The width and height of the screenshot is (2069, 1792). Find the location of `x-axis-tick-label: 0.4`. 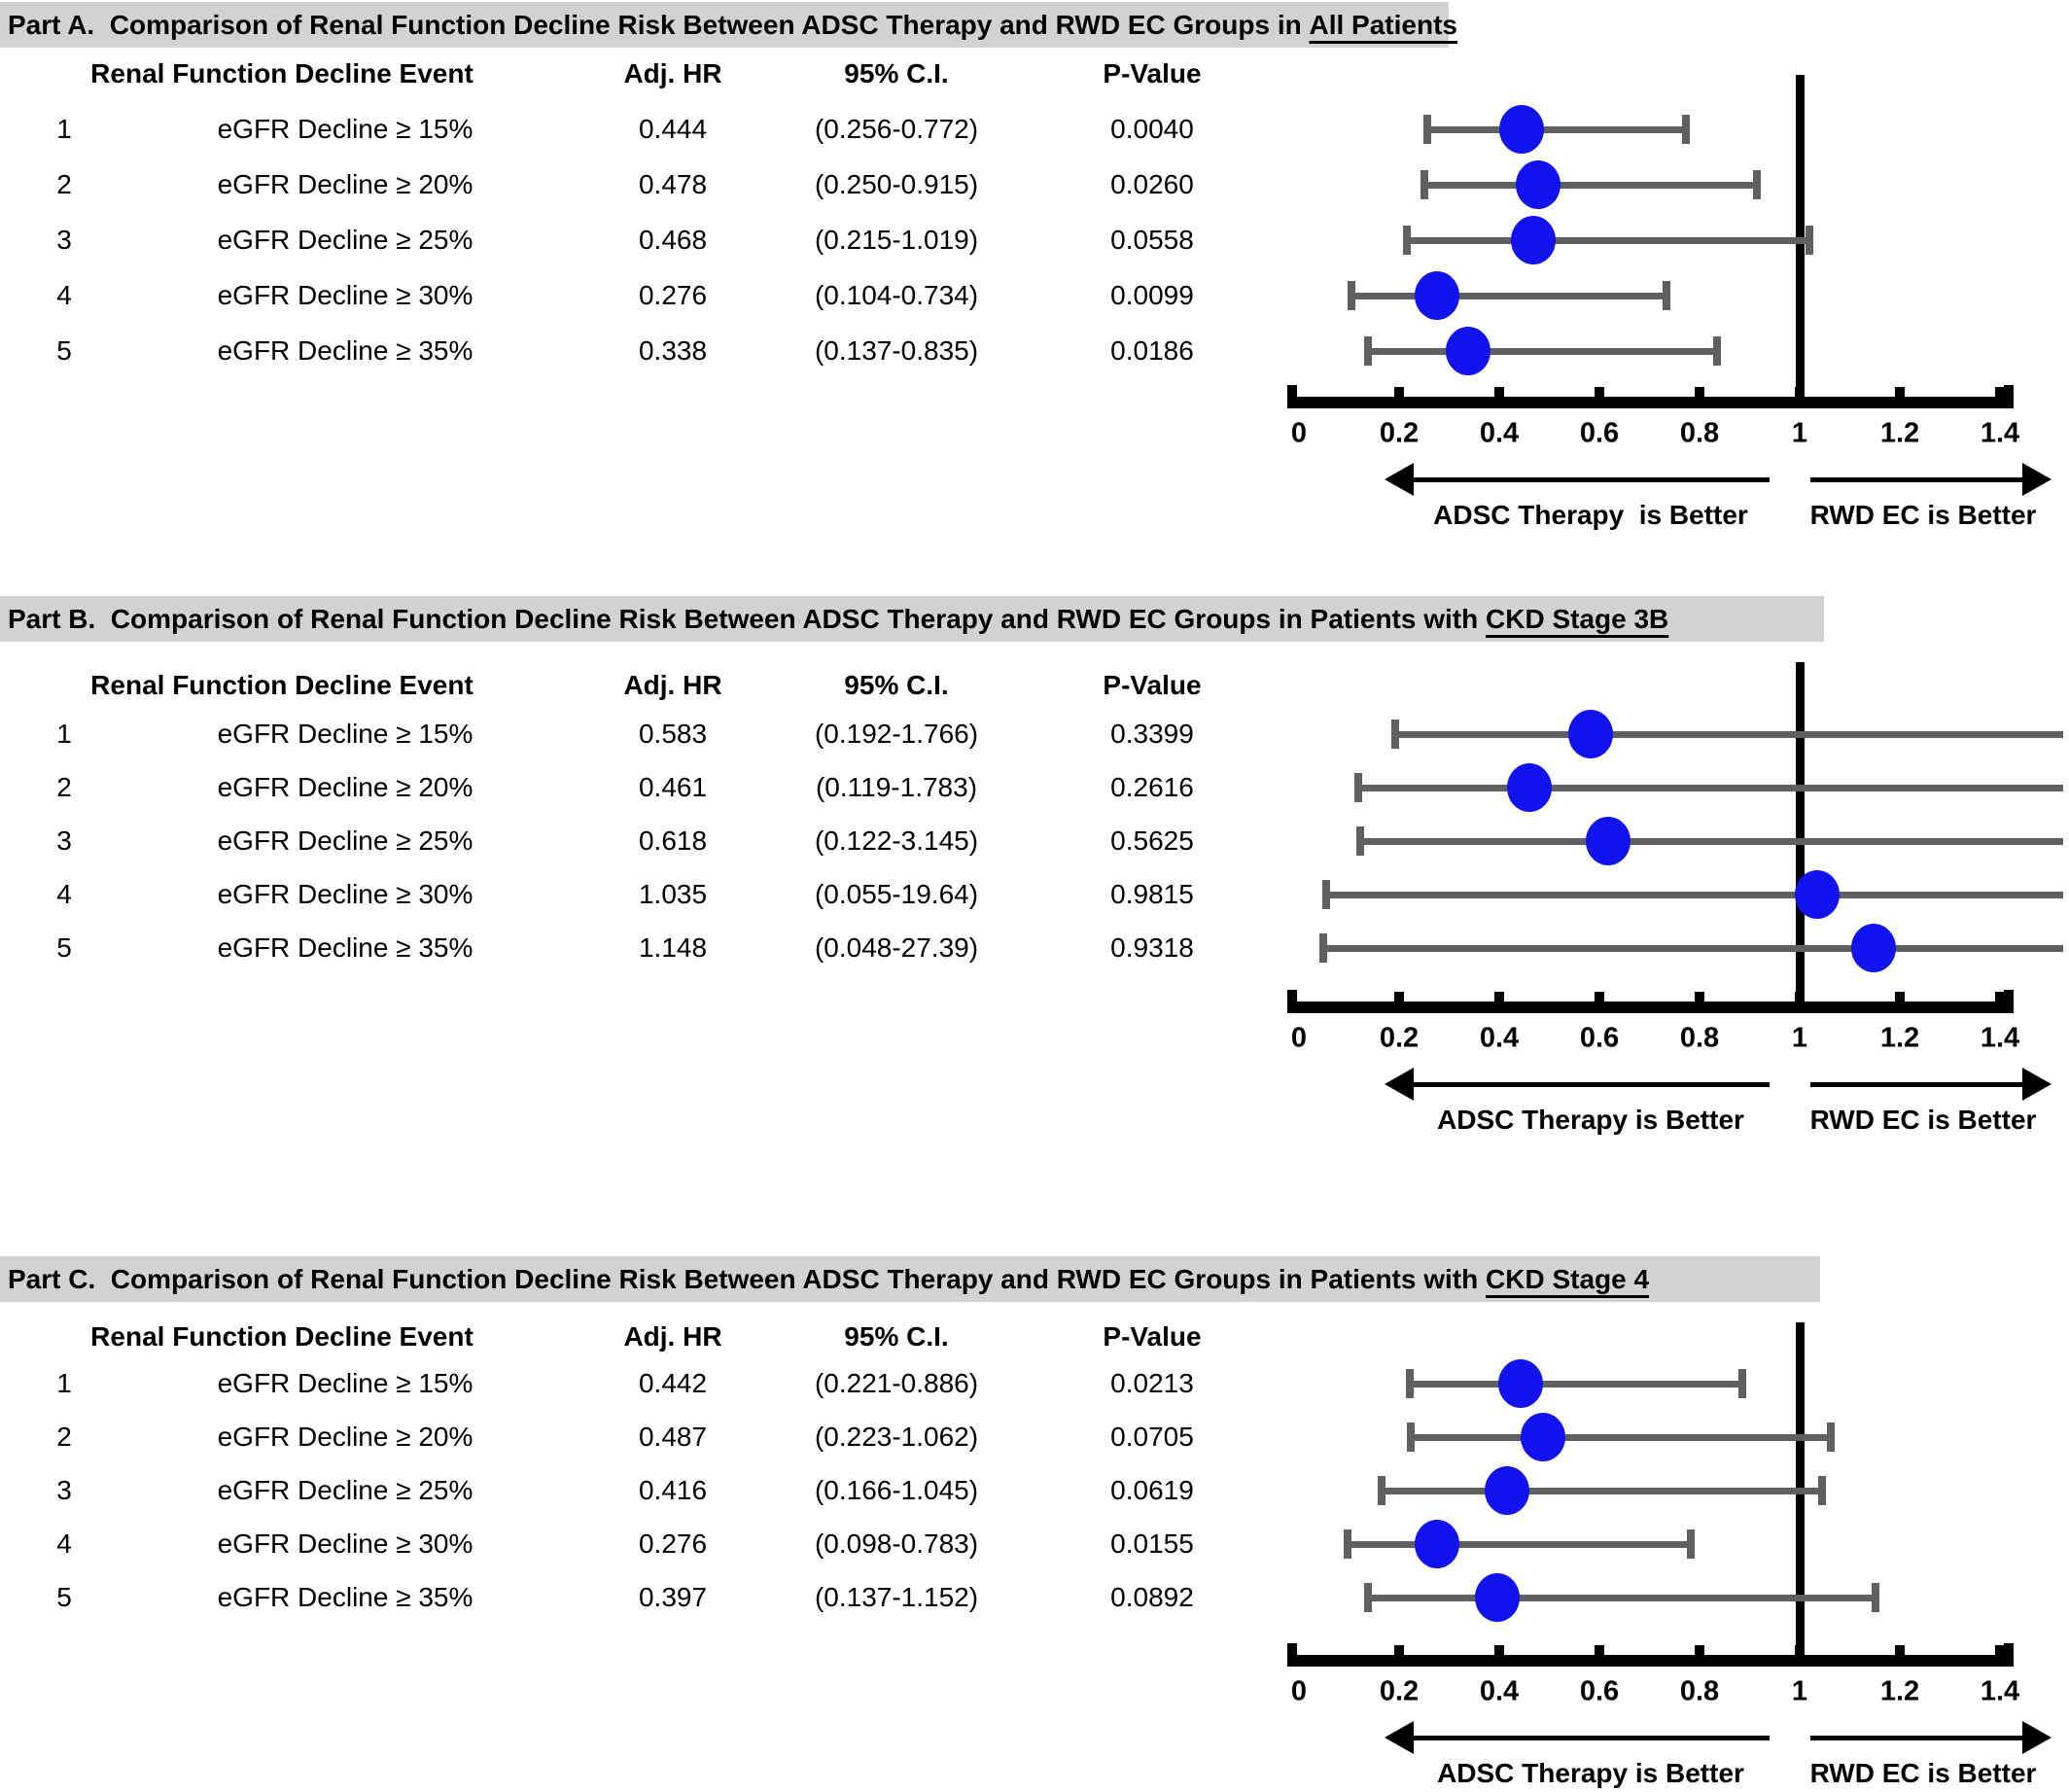

x-axis-tick-label: 0.4 is located at coordinates (1499, 1038).